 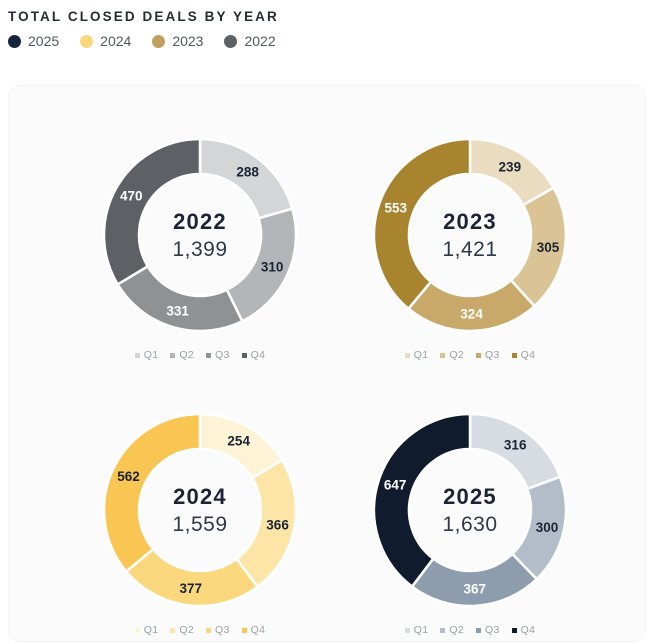 I want to click on donut-svg-2023: 239 305 324 553, so click(x=470, y=235).